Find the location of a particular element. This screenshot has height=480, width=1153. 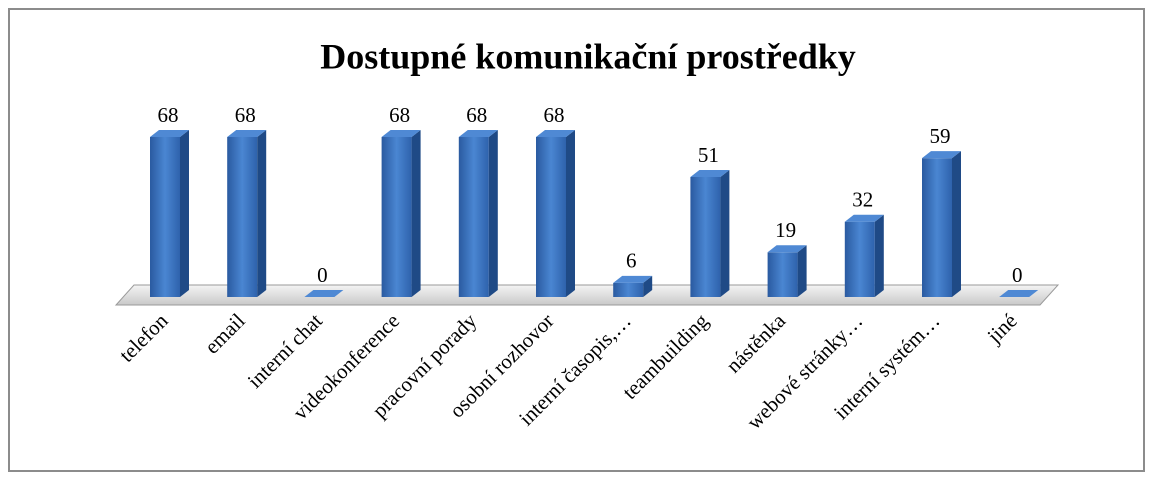

data-label: 59 is located at coordinates (940, 136).